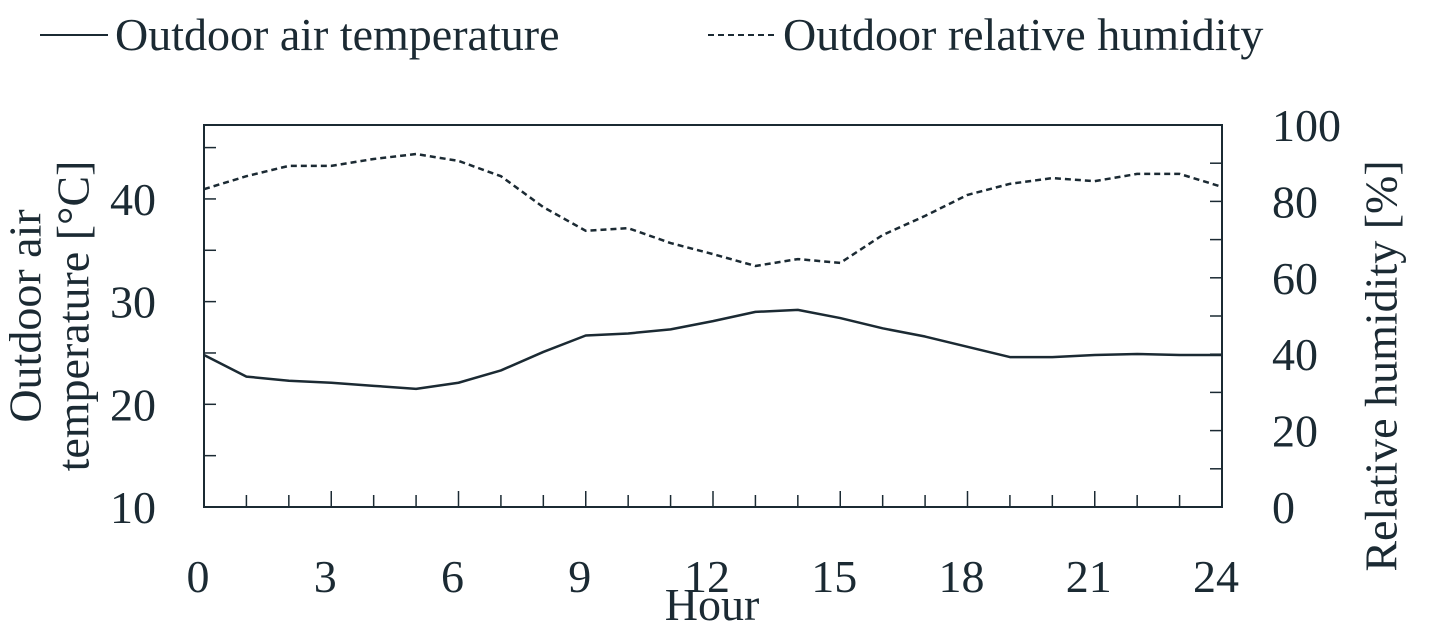 The height and width of the screenshot is (640, 1438). Describe the element at coordinates (1381, 365) in the screenshot. I see `y2-axis-label: Relative humidity [%]` at that location.